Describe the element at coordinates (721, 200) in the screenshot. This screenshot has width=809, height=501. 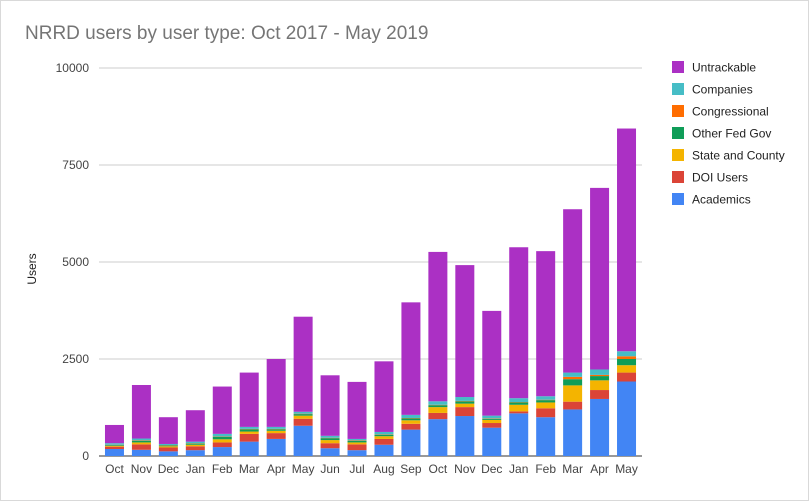
I see `legend-label: Academics` at that location.